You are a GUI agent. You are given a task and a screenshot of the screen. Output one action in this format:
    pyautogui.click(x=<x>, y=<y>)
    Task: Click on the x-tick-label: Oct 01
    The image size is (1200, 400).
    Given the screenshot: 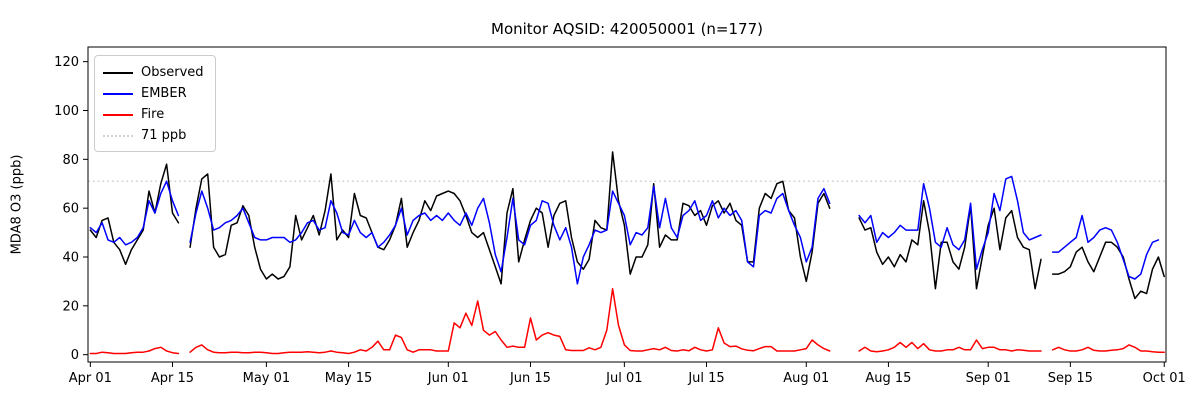 What is the action you would take?
    pyautogui.click(x=1164, y=378)
    